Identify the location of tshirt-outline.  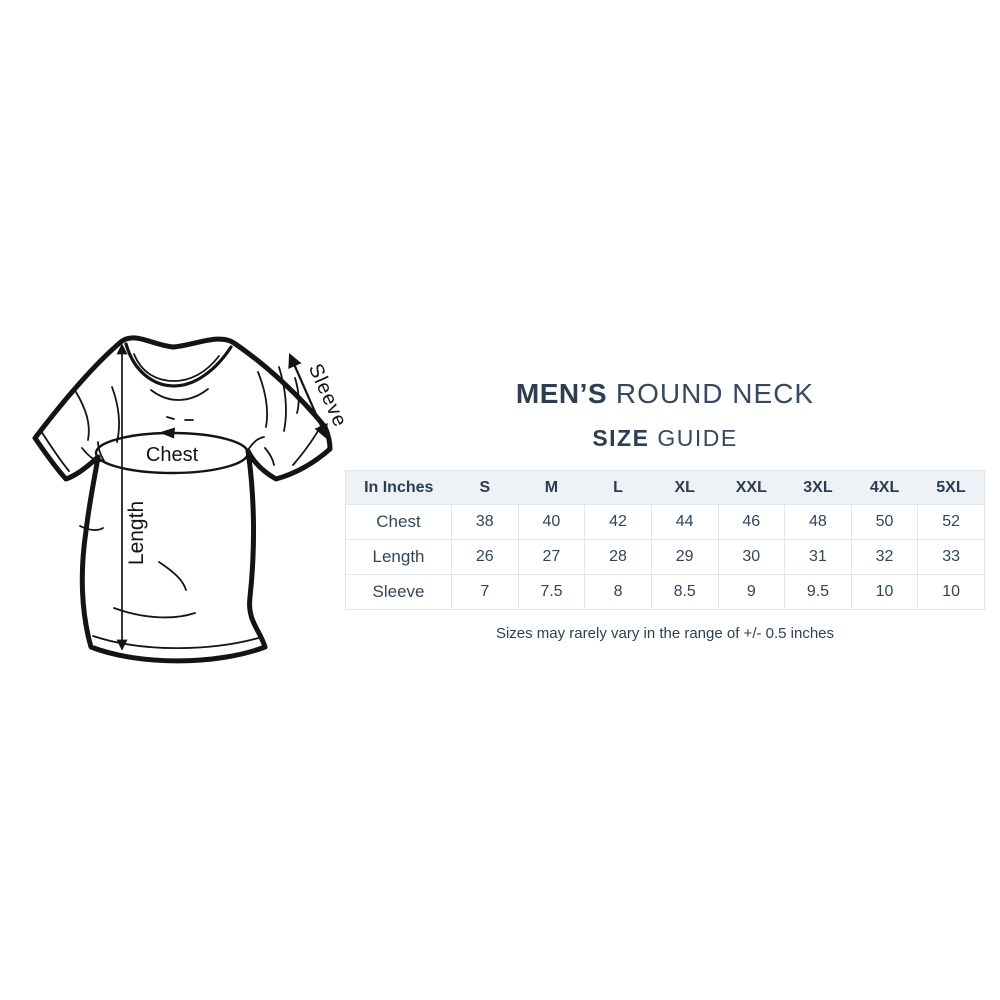
(182, 499).